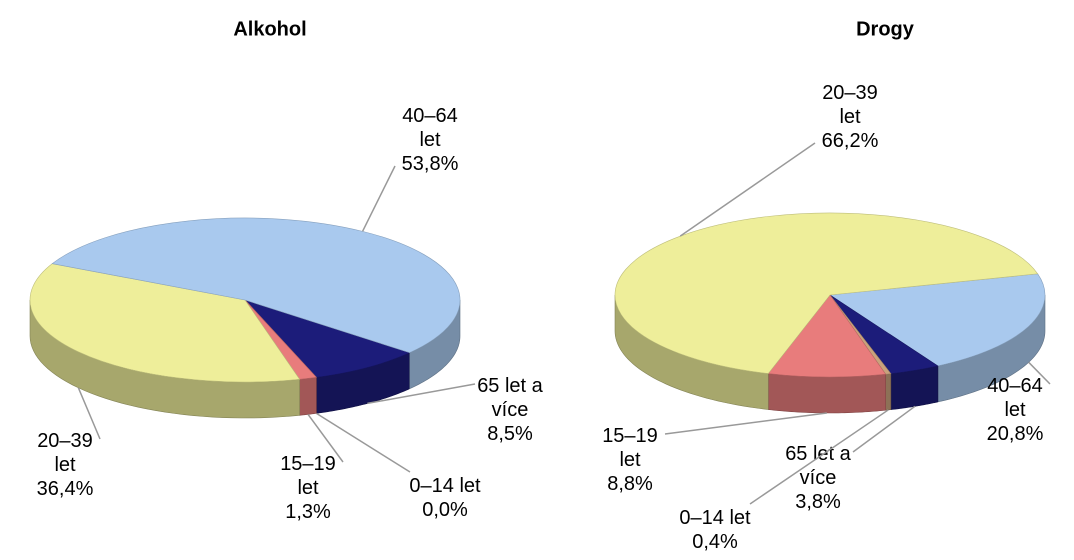  I want to click on label-box: 0–14 let 0,4%, so click(715, 525).